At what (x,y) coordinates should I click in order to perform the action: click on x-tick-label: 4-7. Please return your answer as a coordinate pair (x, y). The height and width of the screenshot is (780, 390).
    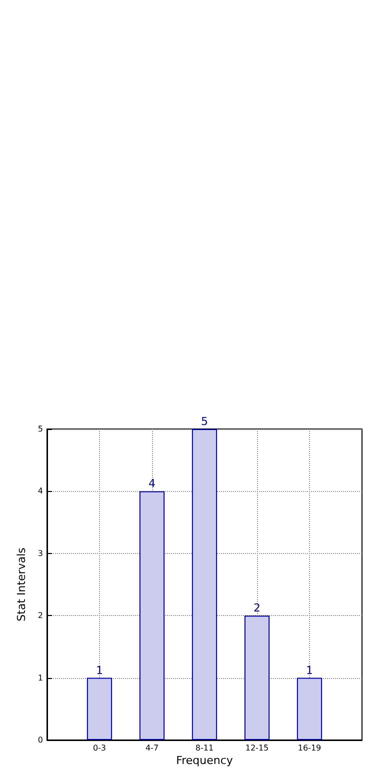
    Looking at the image, I should click on (152, 748).